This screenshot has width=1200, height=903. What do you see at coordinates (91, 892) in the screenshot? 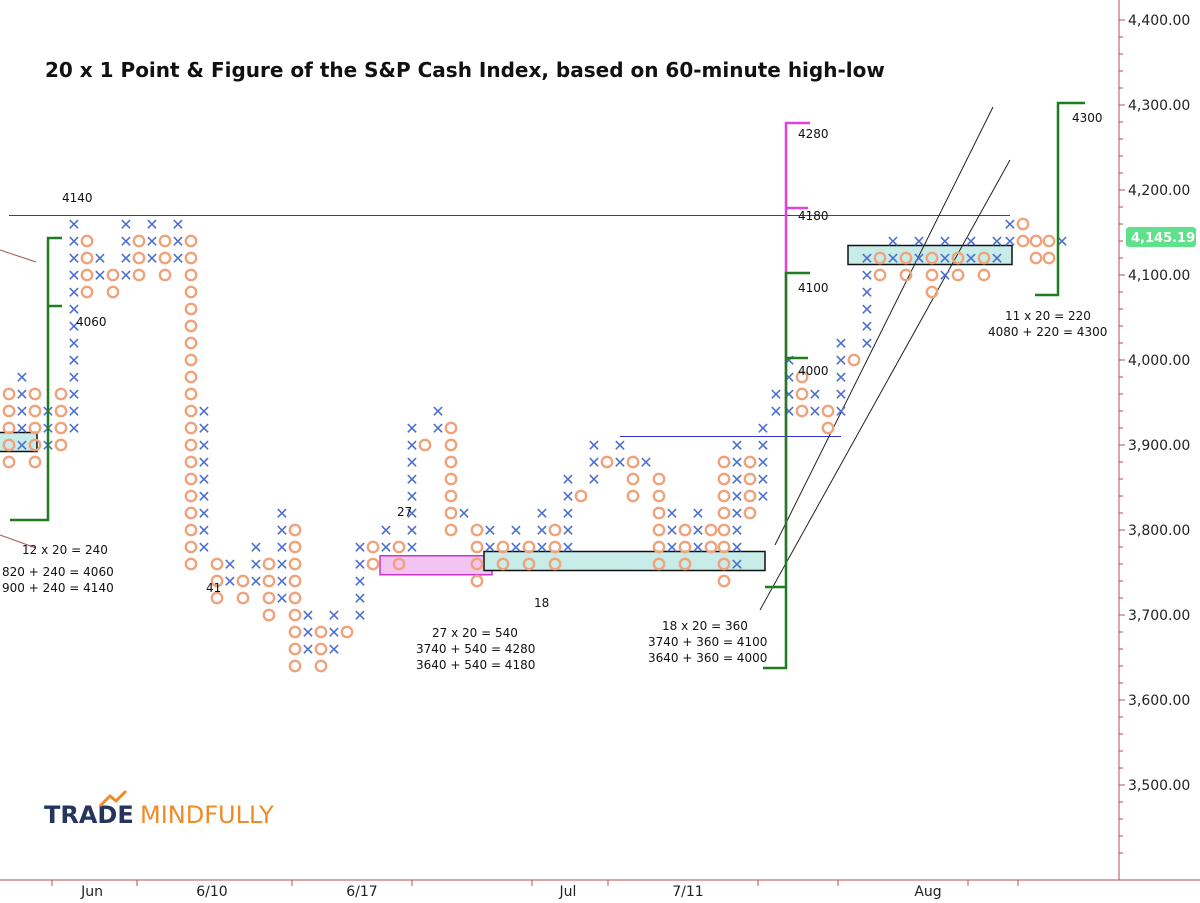
I see `x-tick-label: Jun` at bounding box center [91, 892].